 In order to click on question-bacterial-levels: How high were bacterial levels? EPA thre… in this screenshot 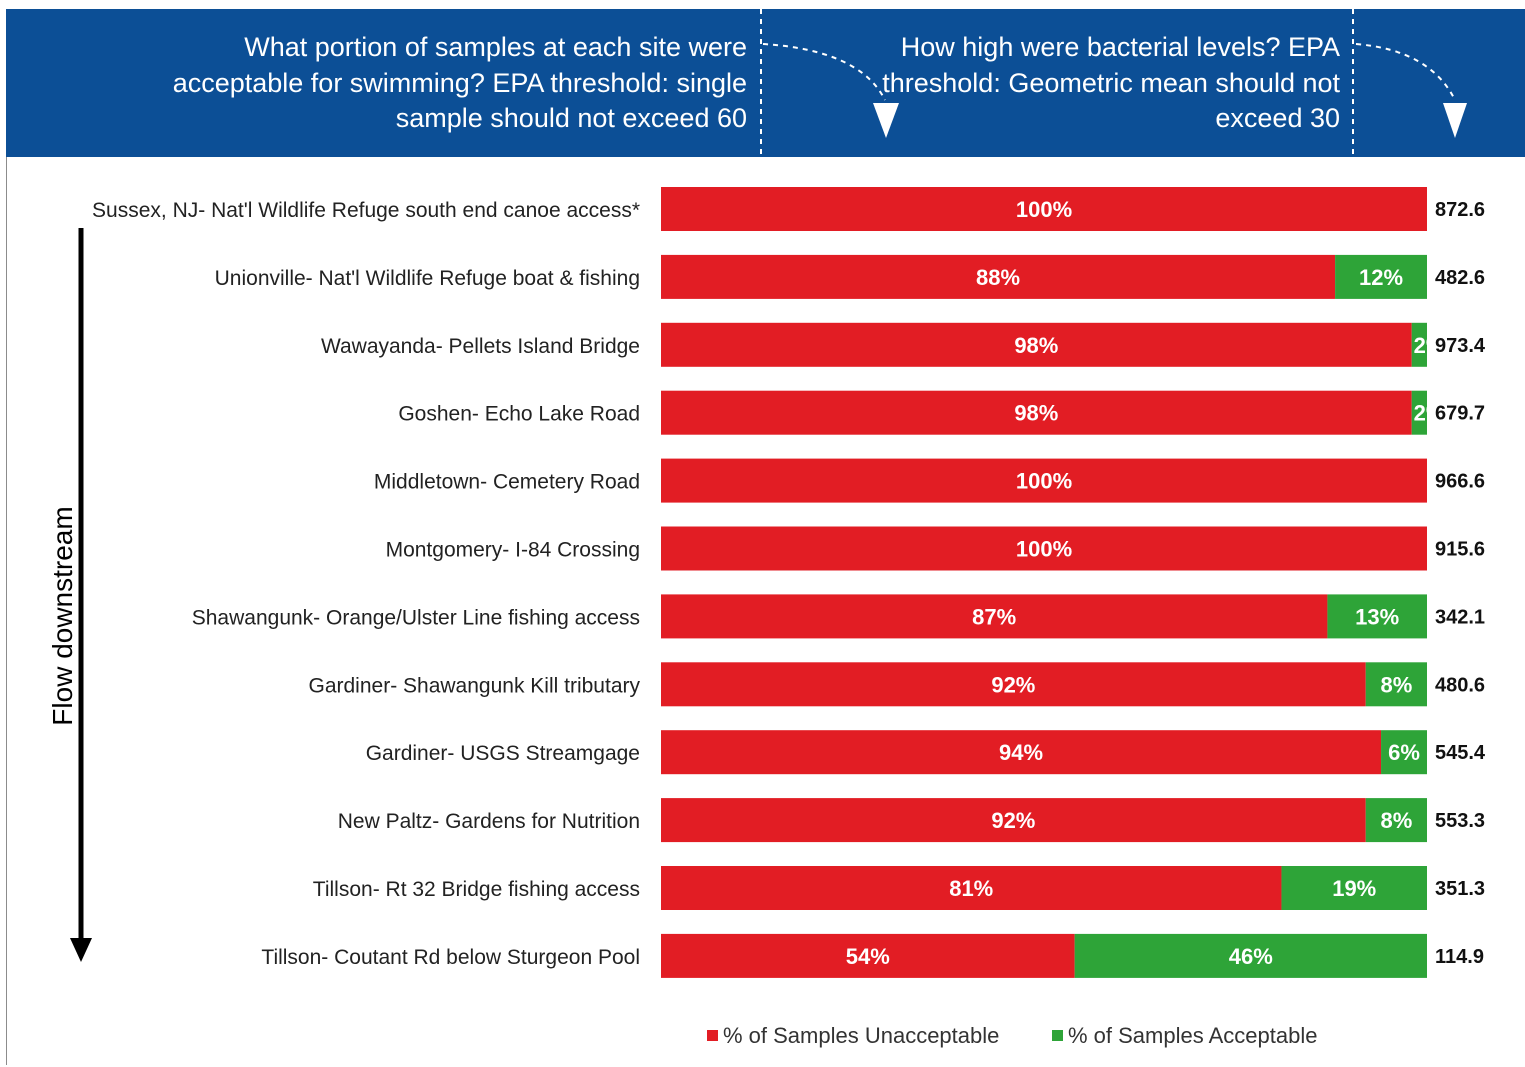, I will do `click(1111, 82)`.